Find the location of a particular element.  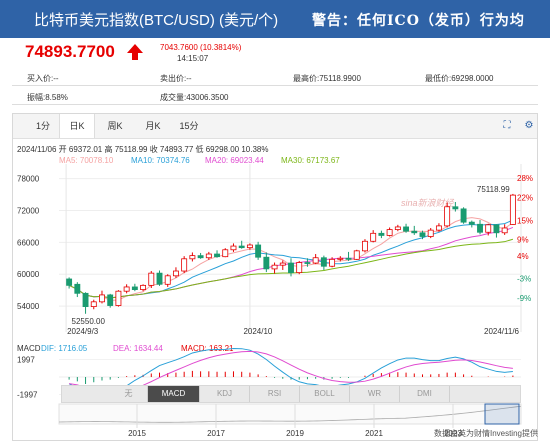

x-tick-label: 2024/11/6 is located at coordinates (502, 331).